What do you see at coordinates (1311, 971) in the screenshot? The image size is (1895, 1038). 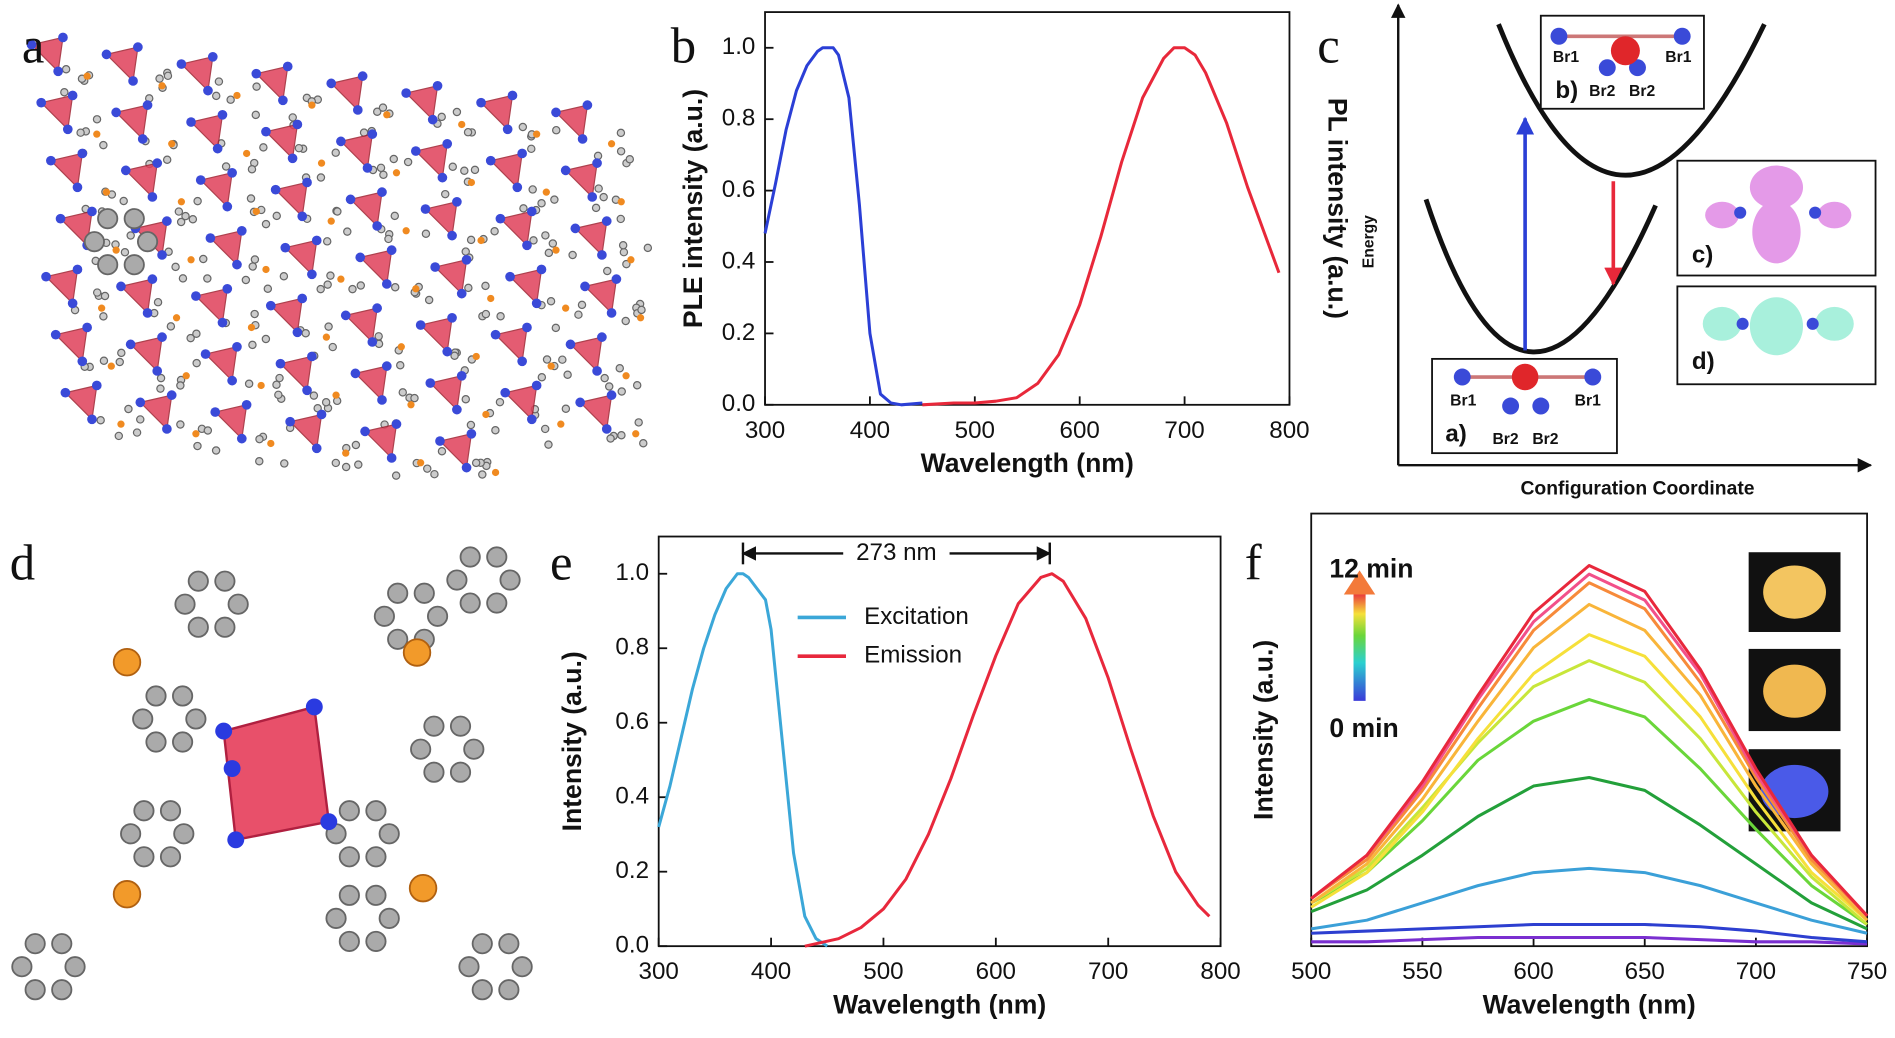 I see `x-tick-label: 500` at bounding box center [1311, 971].